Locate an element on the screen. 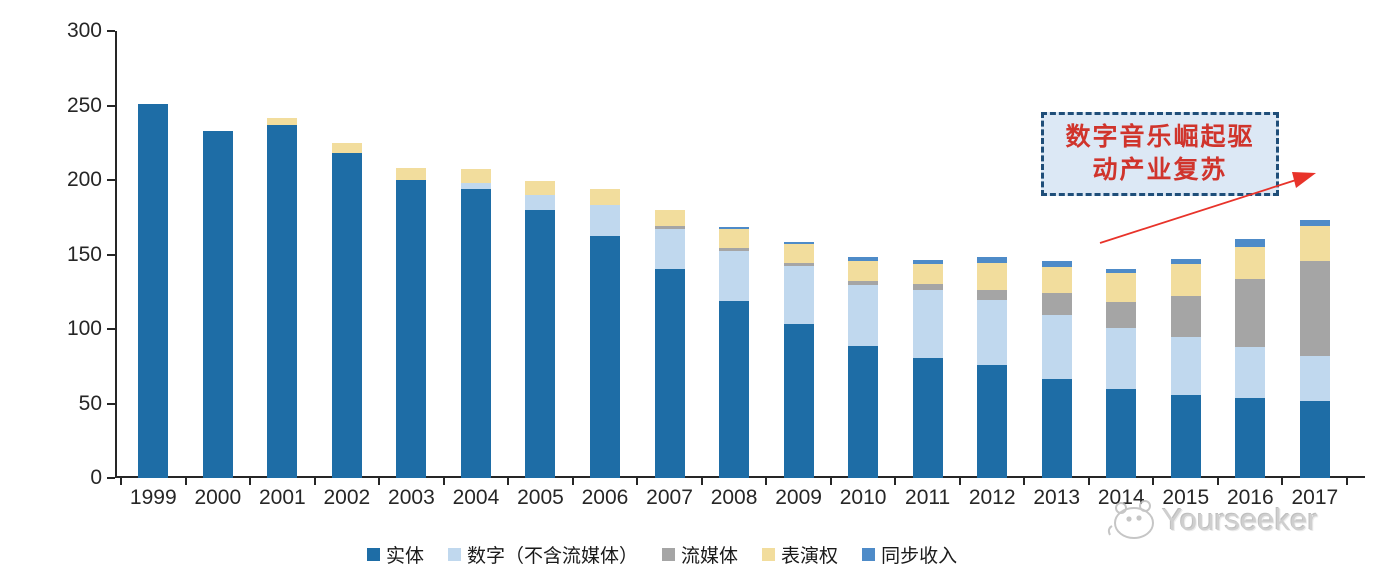 This screenshot has height=582, width=1398. legend-label-sync-revenue: 同步收入 is located at coordinates (919, 556).